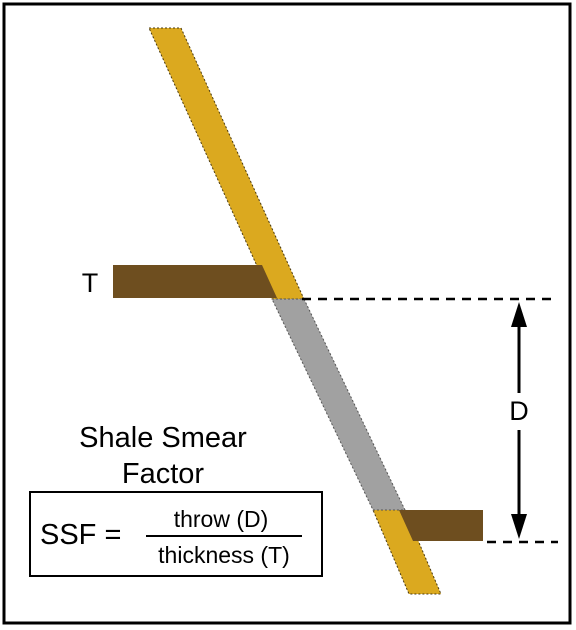 This screenshot has width=576, height=630. Describe the element at coordinates (224, 555) in the screenshot. I see `formula-denominator: thickness (T)` at that location.